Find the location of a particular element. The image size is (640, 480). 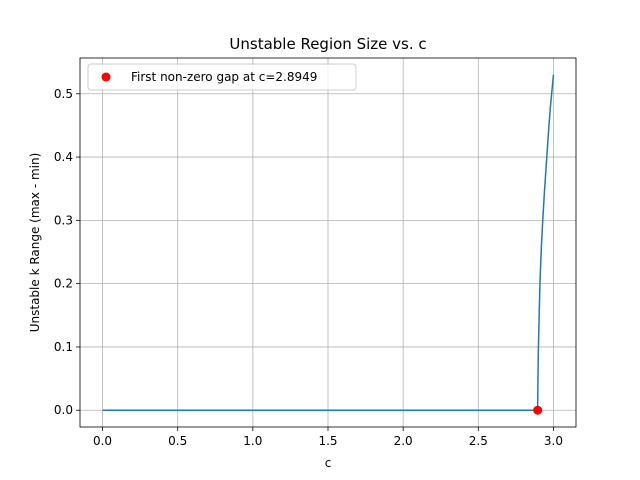

legend: First non-zero gap at c=2.8949 is located at coordinates (222, 77).